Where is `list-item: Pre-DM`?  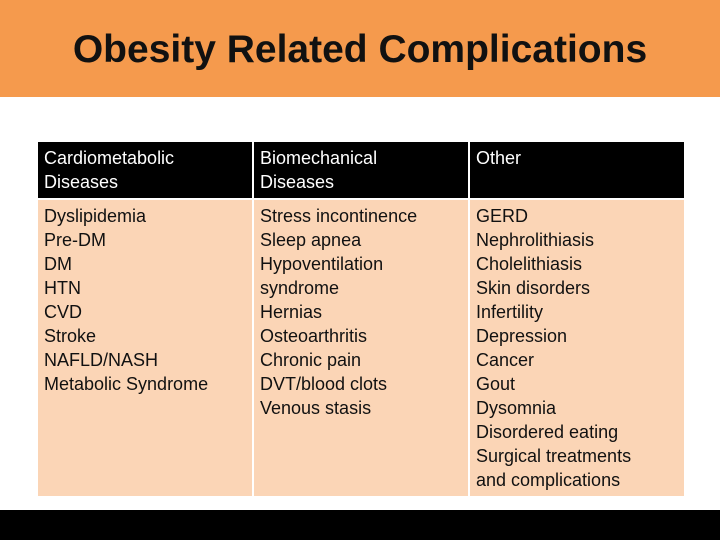
list-item: Pre-DM is located at coordinates (75, 240).